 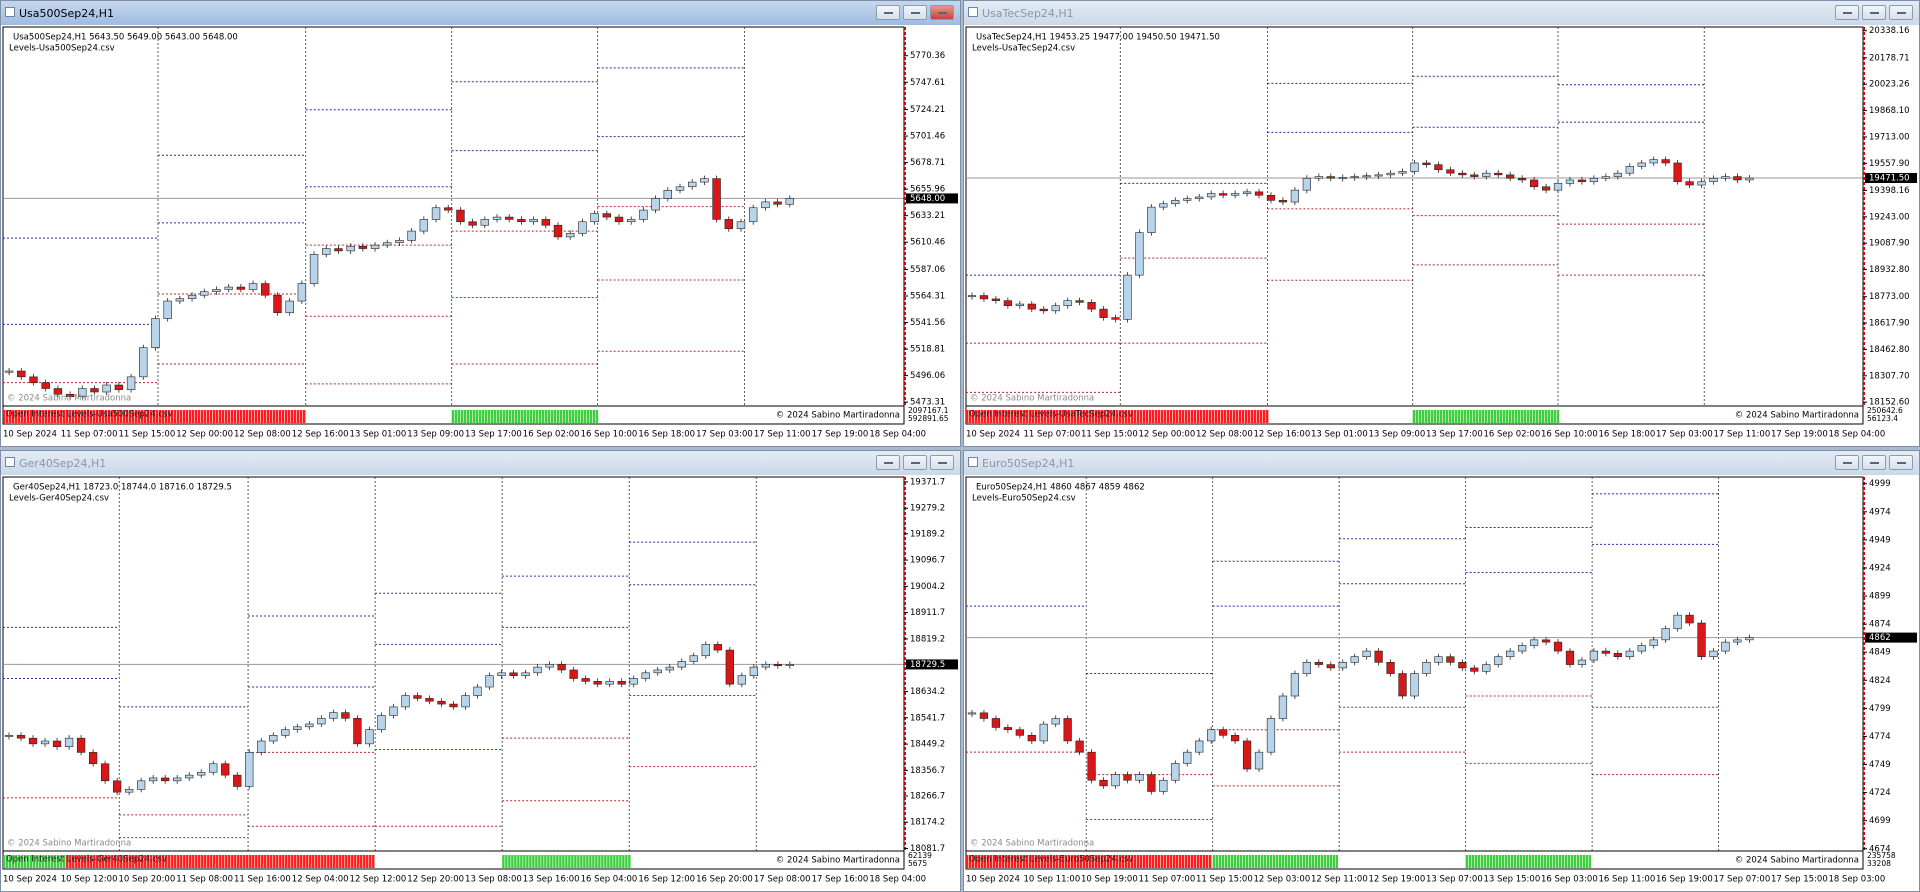 What do you see at coordinates (1109, 880) in the screenshot?
I see `time-label: 10 Sep 19:00` at bounding box center [1109, 880].